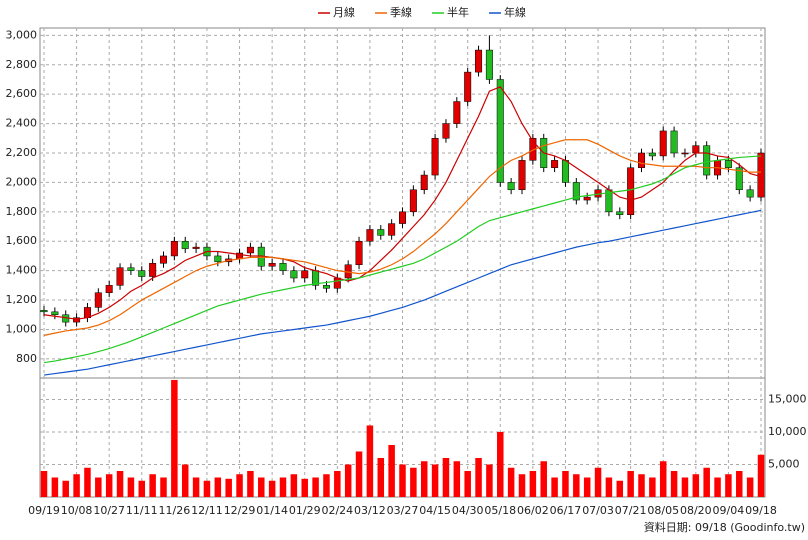  I want to click on y-tick-label: 1,800, so click(22, 211).